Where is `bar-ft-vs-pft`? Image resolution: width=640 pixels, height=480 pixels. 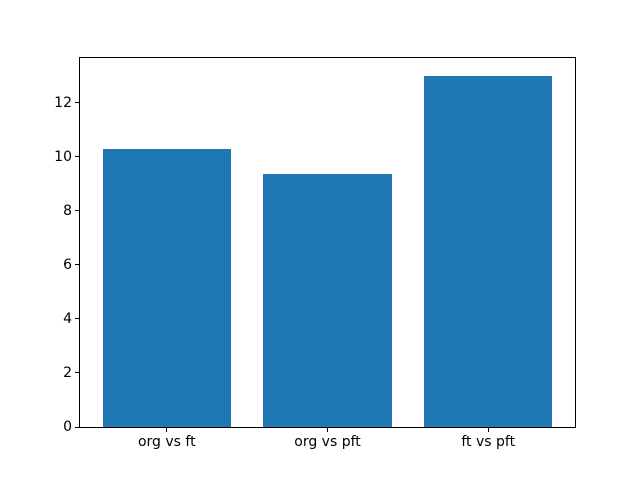 bar-ft-vs-pft is located at coordinates (488, 251).